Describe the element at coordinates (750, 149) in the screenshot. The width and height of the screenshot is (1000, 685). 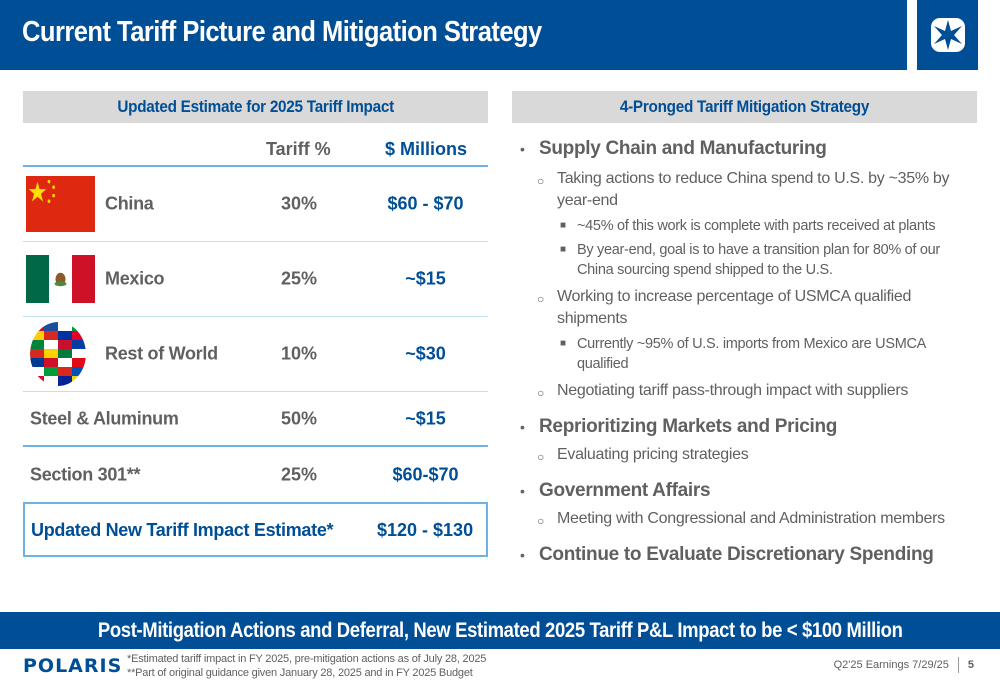
I see `bullet-supply-chain: Supply Chain and Manufacturing` at that location.